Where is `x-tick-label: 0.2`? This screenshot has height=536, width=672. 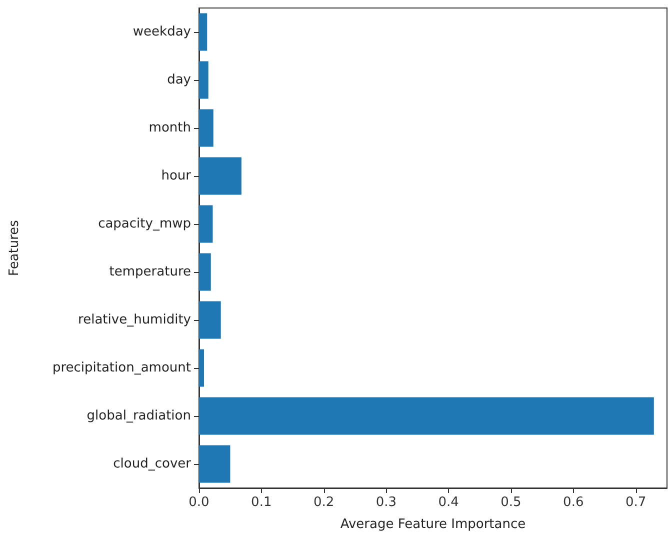
x-tick-label: 0.2 is located at coordinates (323, 502).